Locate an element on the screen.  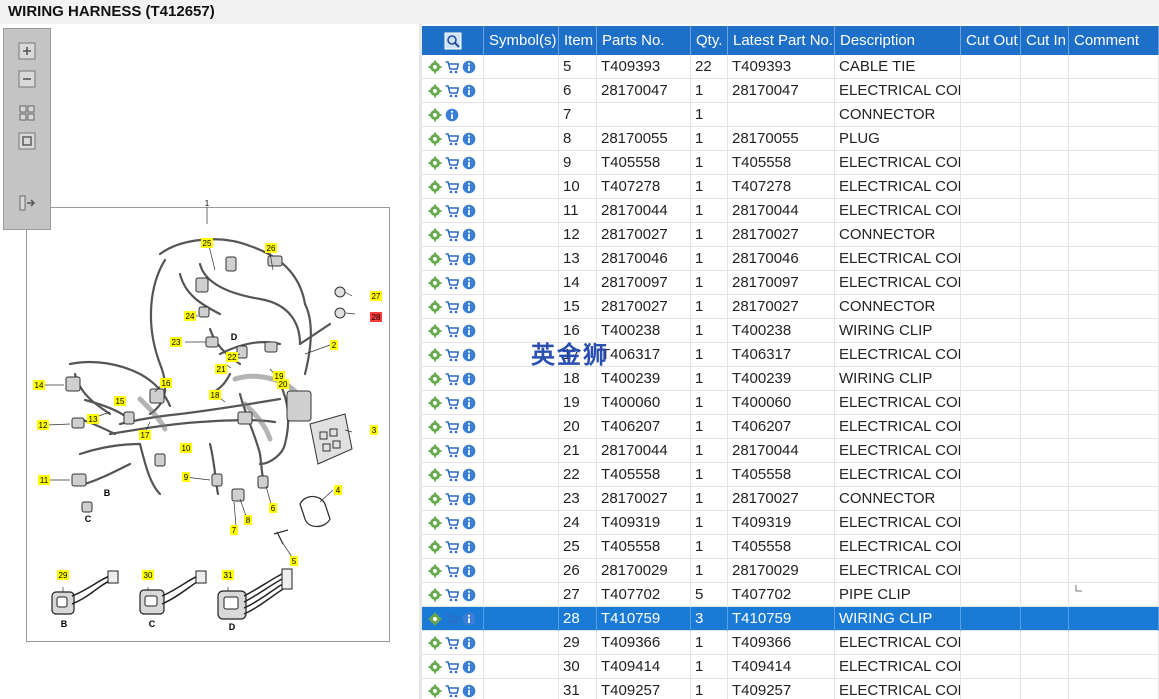
callout-3: 3 is located at coordinates (374, 430).